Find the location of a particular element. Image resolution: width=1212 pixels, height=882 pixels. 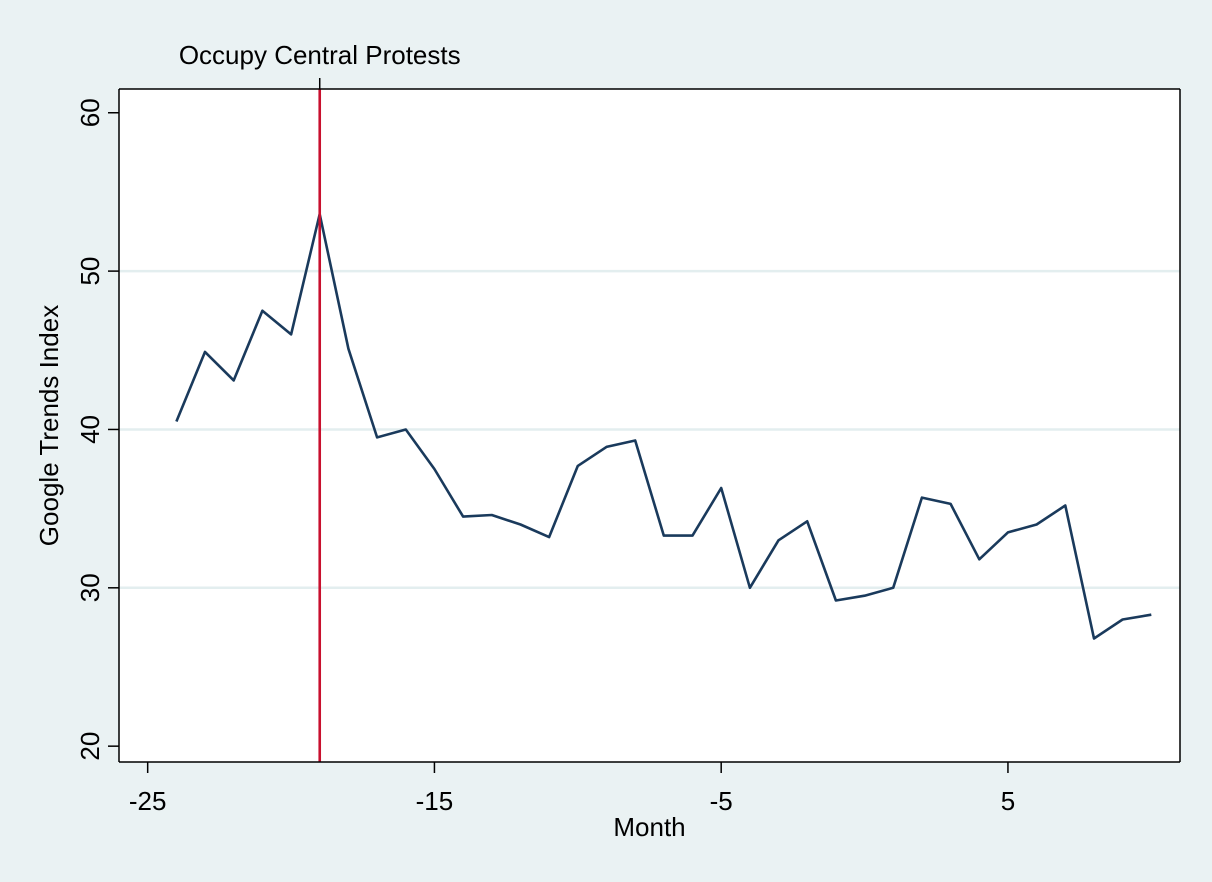

x-tick-label: 5 is located at coordinates (1008, 801).